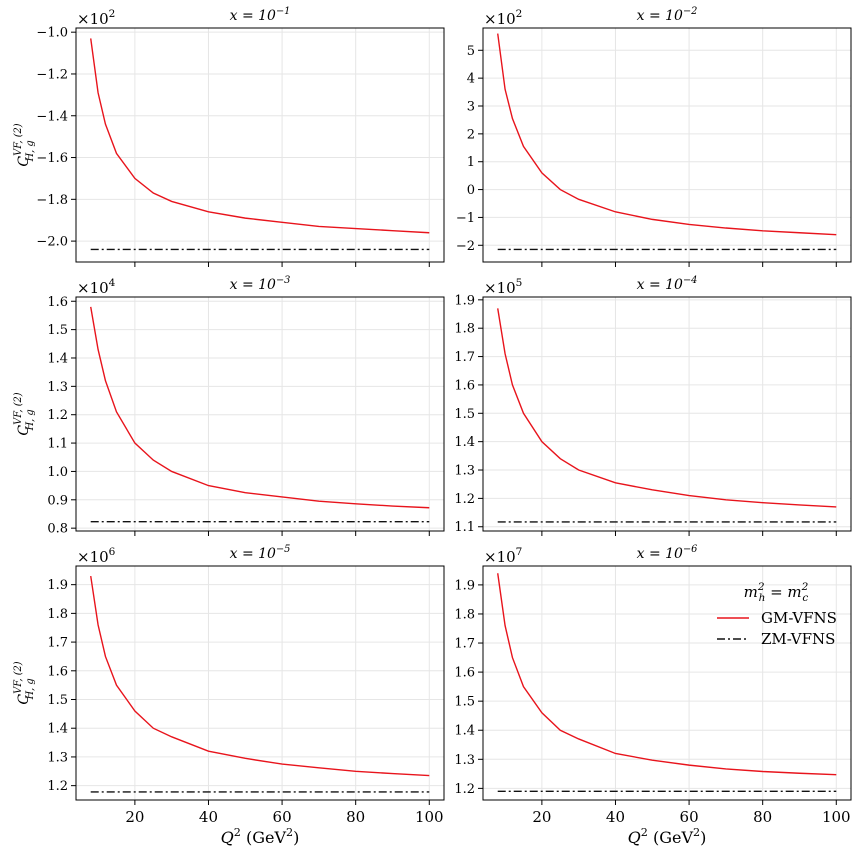 This screenshot has height=856, width=856. Describe the element at coordinates (134, 817) in the screenshot. I see `x-tick-label: 20` at that location.